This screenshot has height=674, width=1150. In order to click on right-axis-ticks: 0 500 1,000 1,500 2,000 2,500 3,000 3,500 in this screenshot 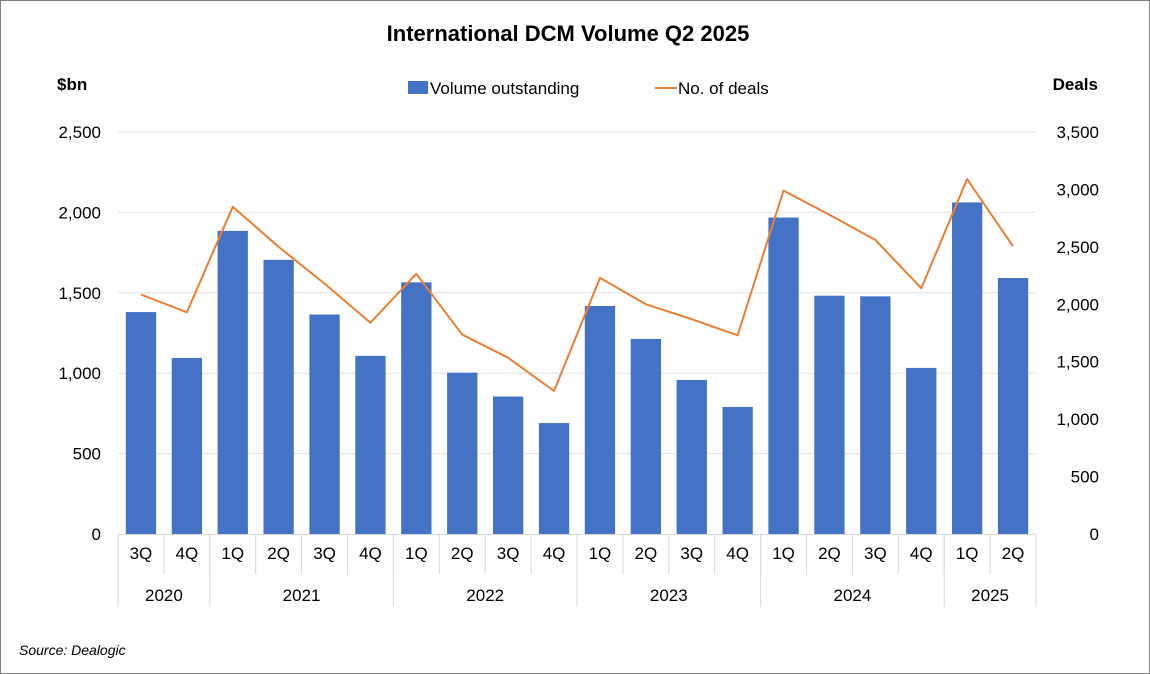, I will do `click(1077, 333)`.